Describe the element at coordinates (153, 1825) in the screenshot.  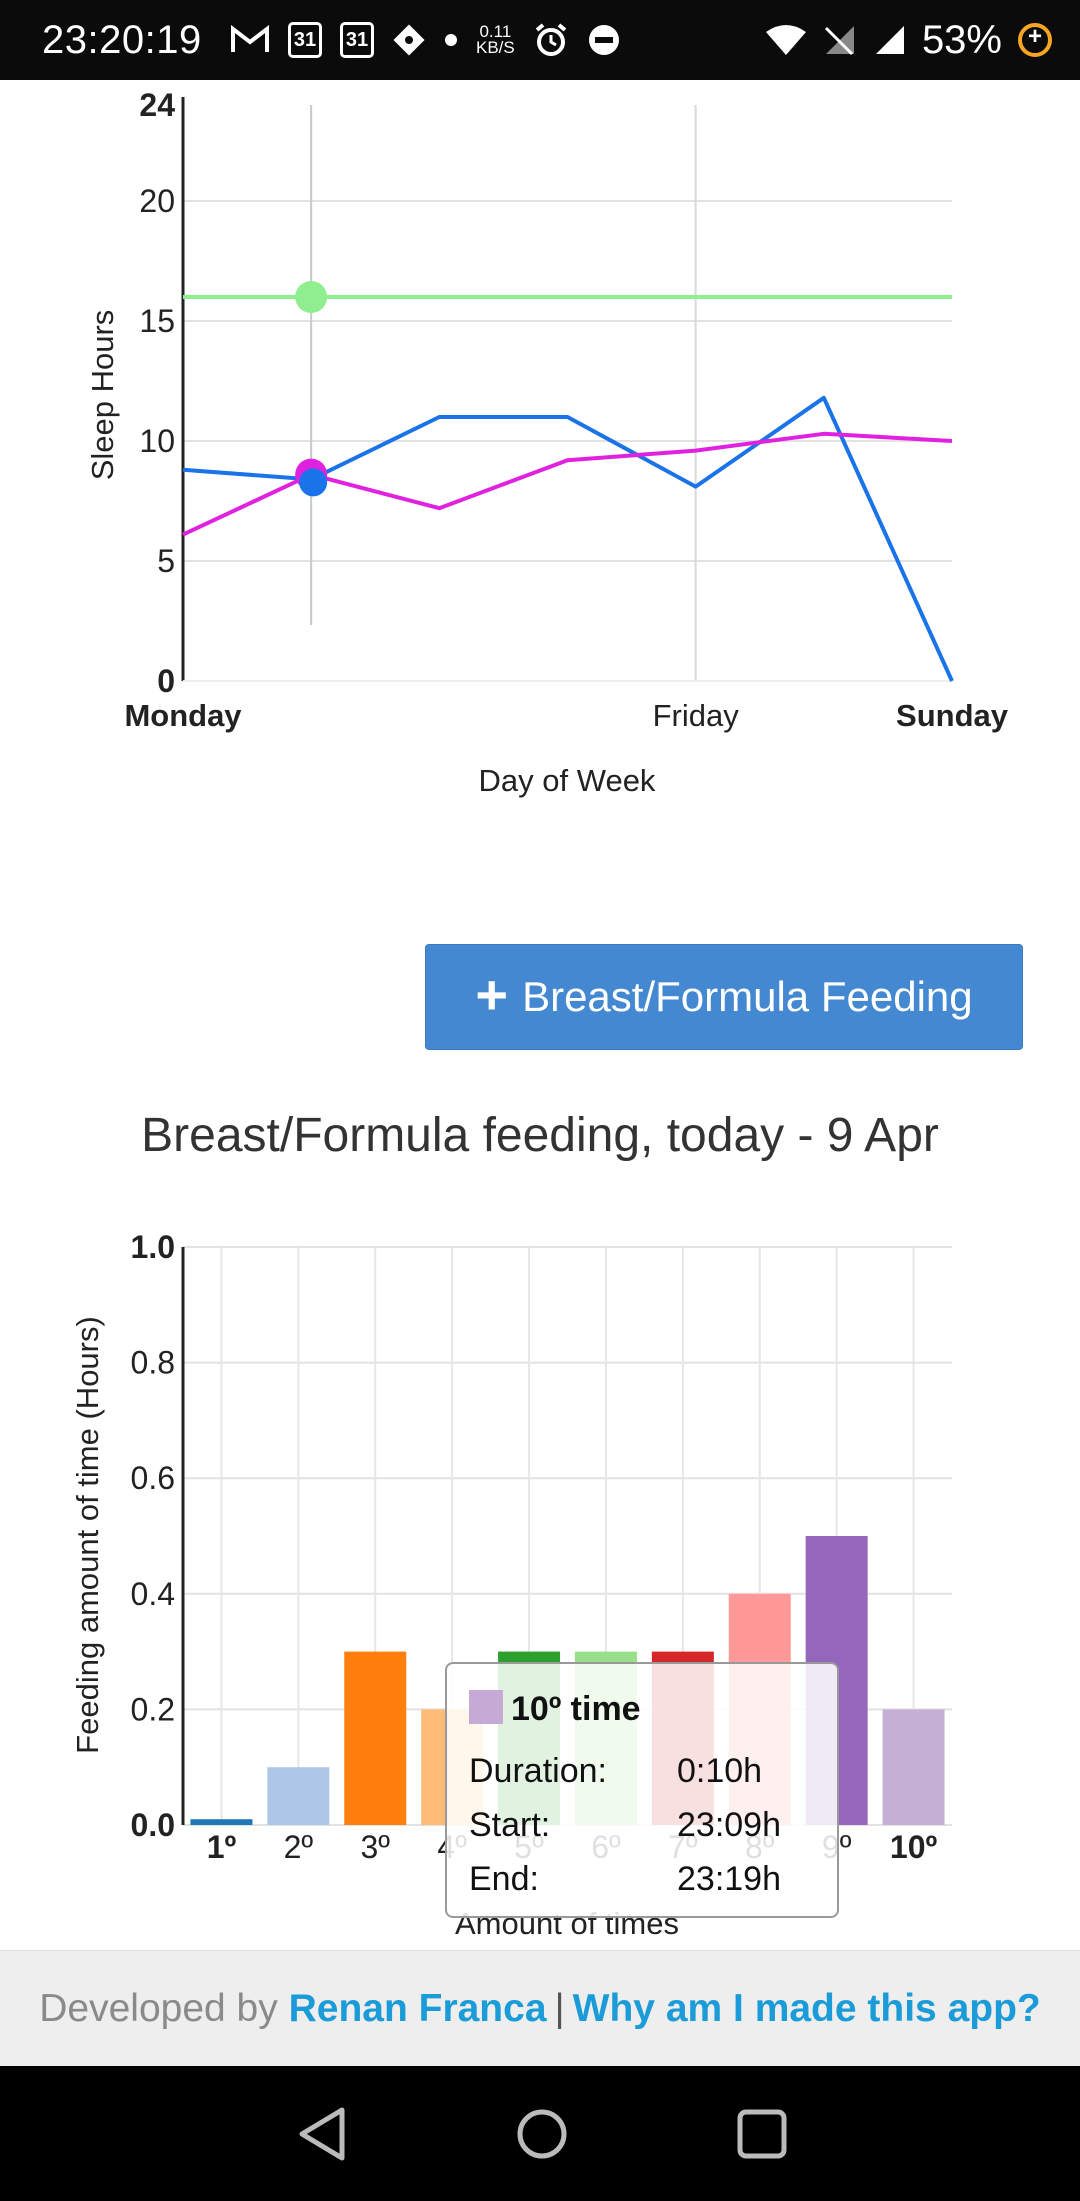
I see `y-tick-label: 0.0` at that location.